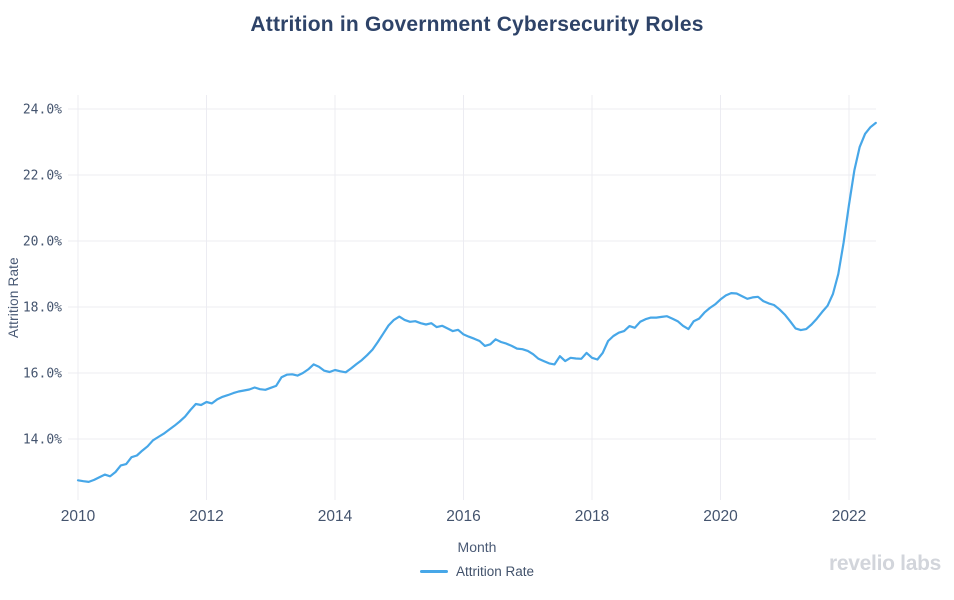  Describe the element at coordinates (495, 571) in the screenshot. I see `legend-series-label: Attrition Rate` at that location.